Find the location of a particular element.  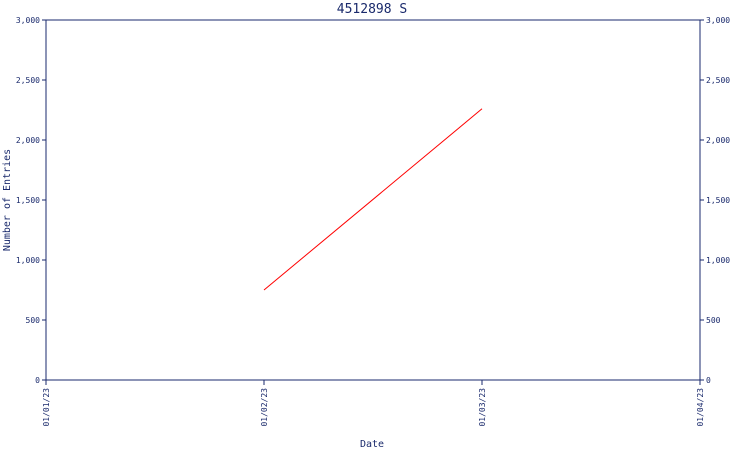

x-tick-label: 01/04/23 is located at coordinates (700, 407).